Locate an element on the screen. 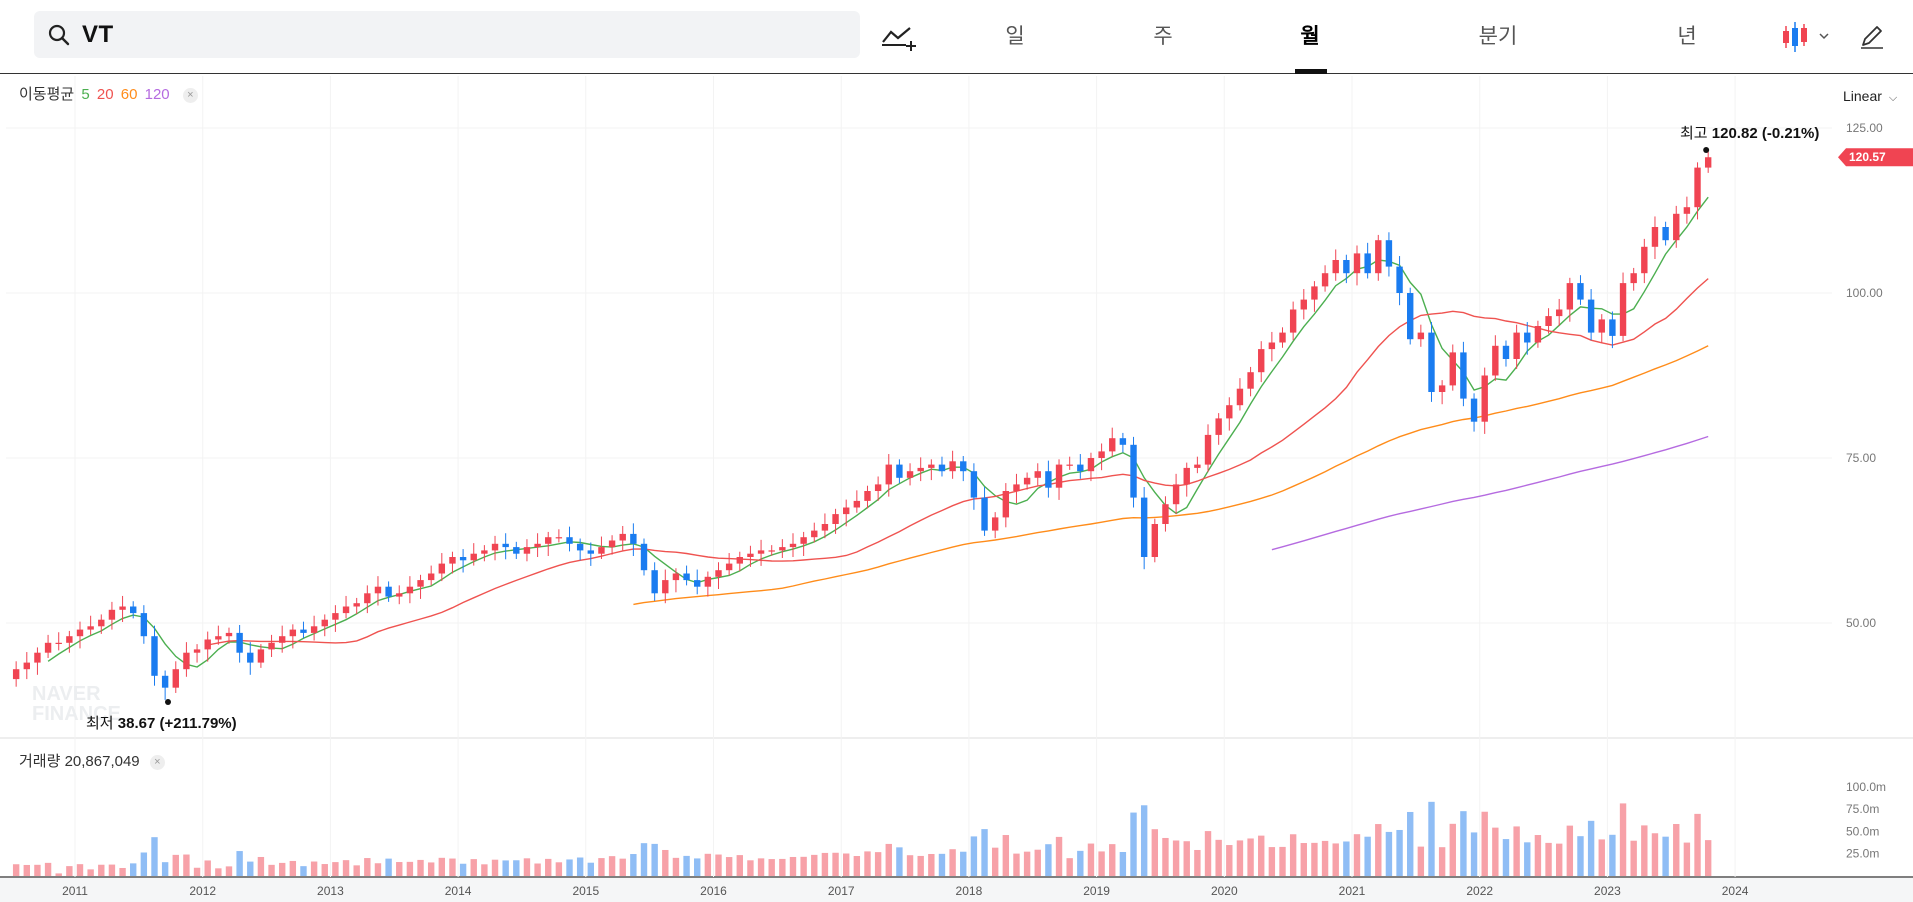 The width and height of the screenshot is (1913, 902). volume-series is located at coordinates (862, 838).